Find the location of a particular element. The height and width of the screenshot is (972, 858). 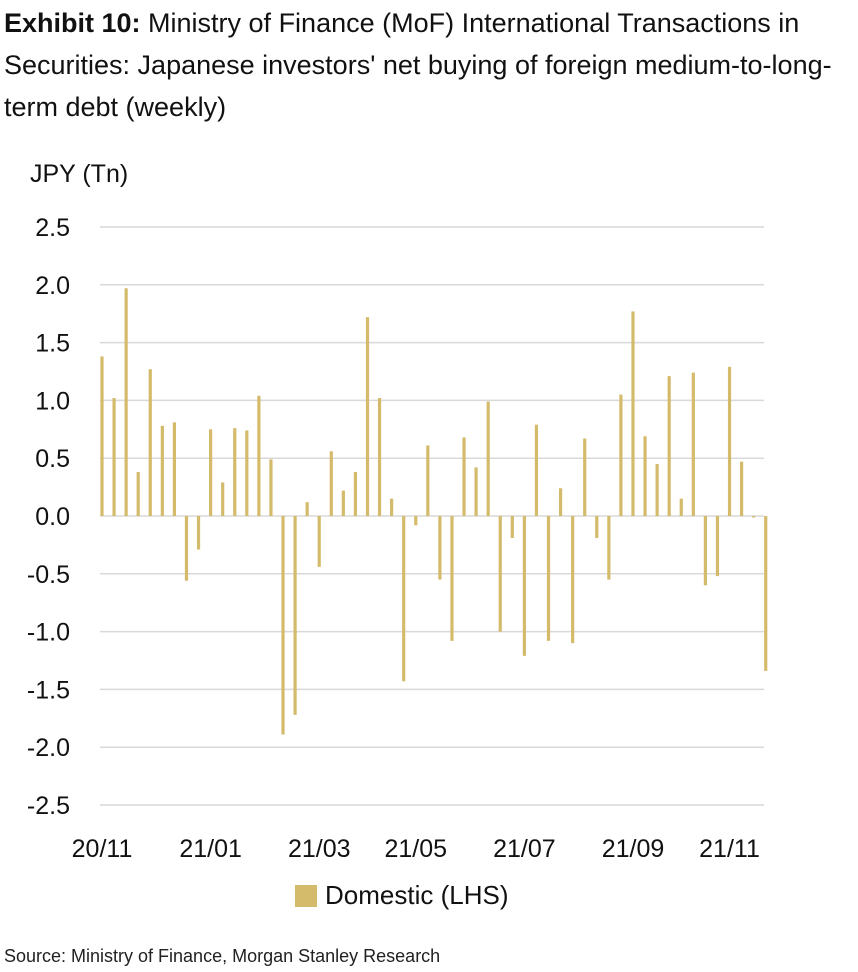

x-tick-label: 21/09 is located at coordinates (633, 849).